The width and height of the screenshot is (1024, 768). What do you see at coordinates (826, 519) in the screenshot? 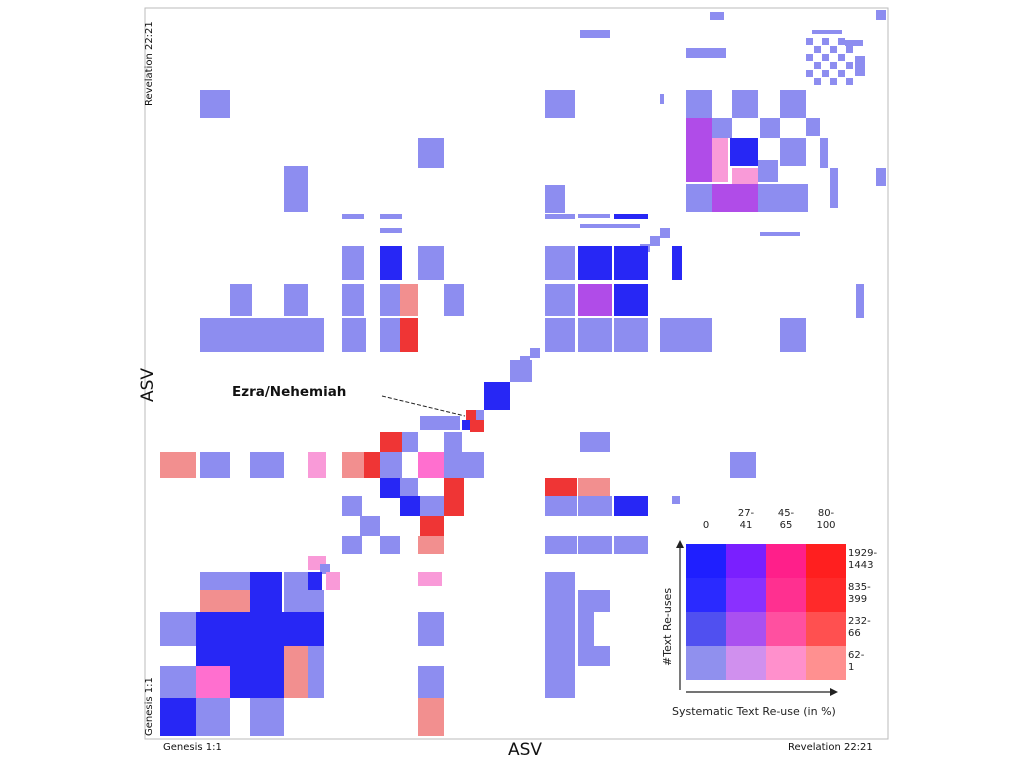
I see `legend-x-bin: 80- 100` at bounding box center [826, 519].